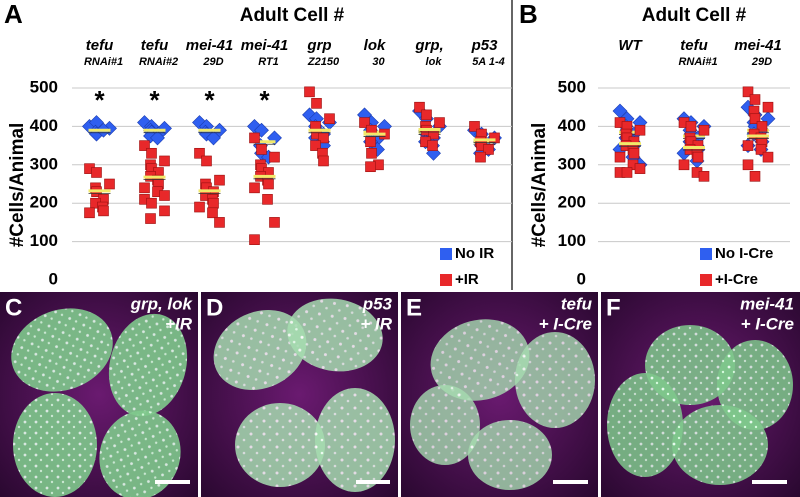 This screenshot has width=800, height=497. What do you see at coordinates (434, 62) in the screenshot?
I see `category-sublabel: lok` at bounding box center [434, 62].